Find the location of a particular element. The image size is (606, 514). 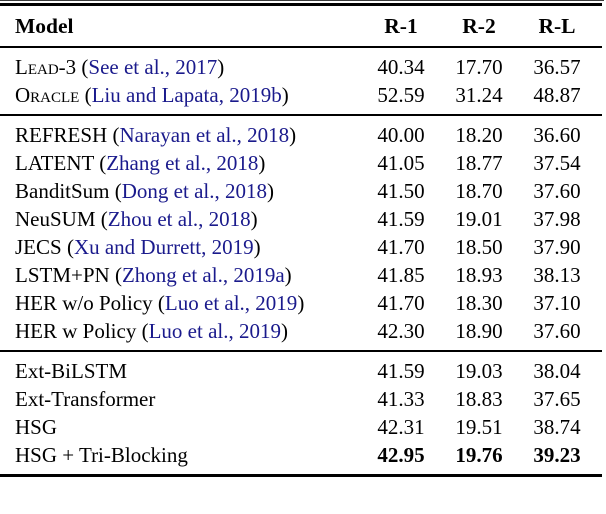

header-rule is located at coordinates (301, 47).